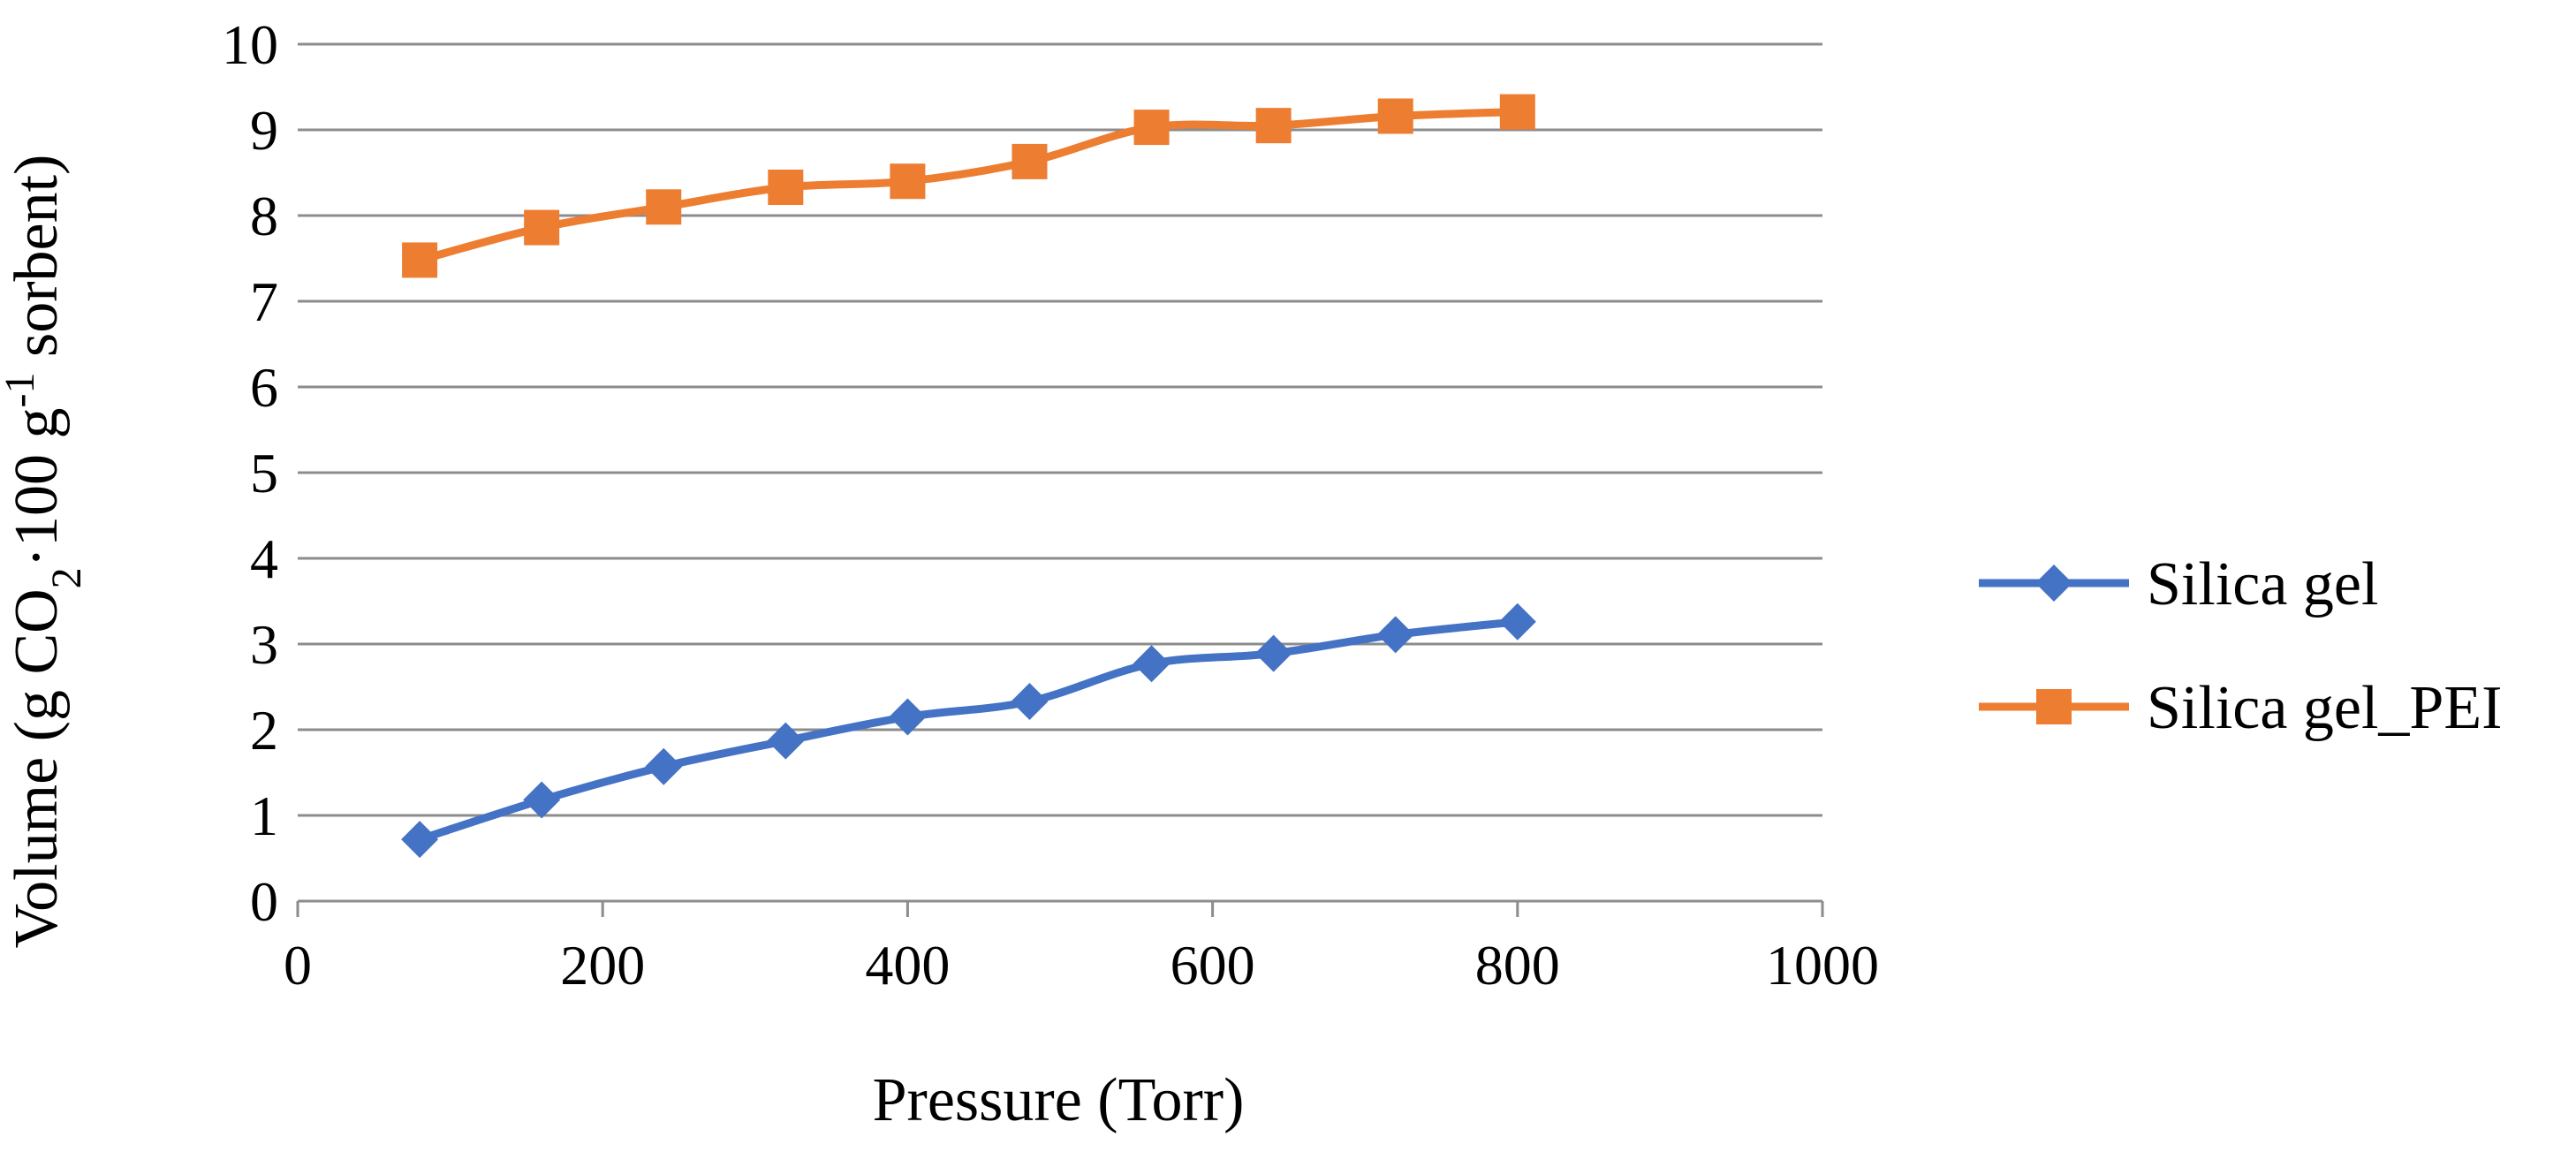 The height and width of the screenshot is (1152, 2576). Describe the element at coordinates (2263, 584) in the screenshot. I see `legend-label: Silica gel` at that location.